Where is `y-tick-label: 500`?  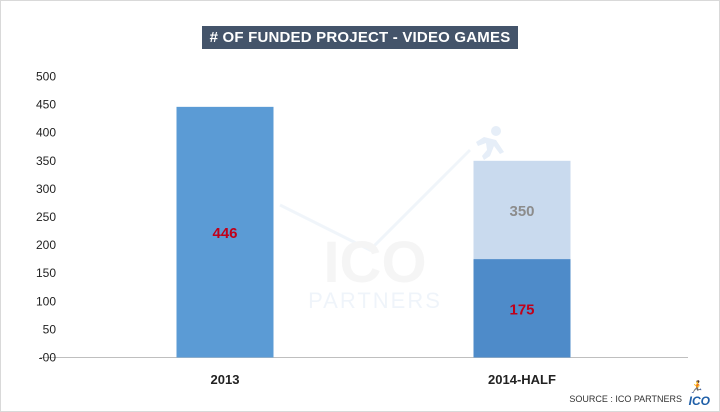 y-tick-label: 500 is located at coordinates (46, 77).